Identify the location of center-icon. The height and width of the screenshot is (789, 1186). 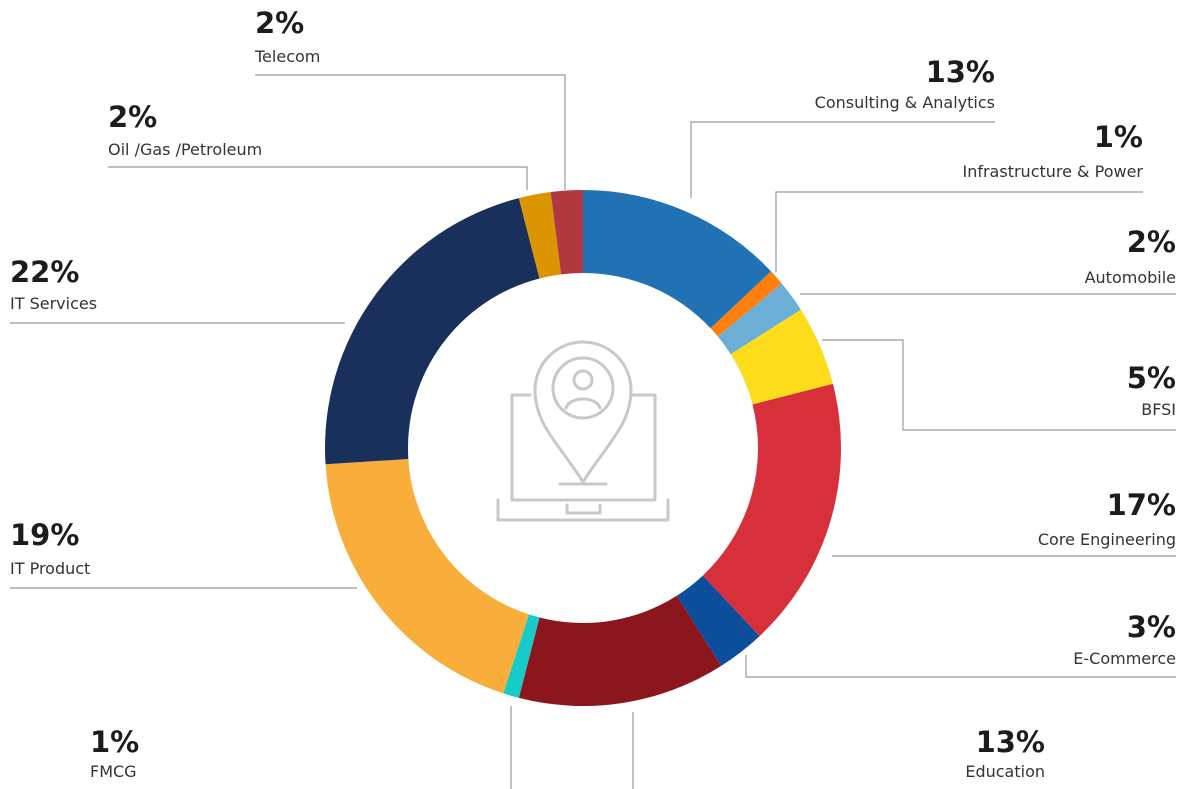
(583, 431).